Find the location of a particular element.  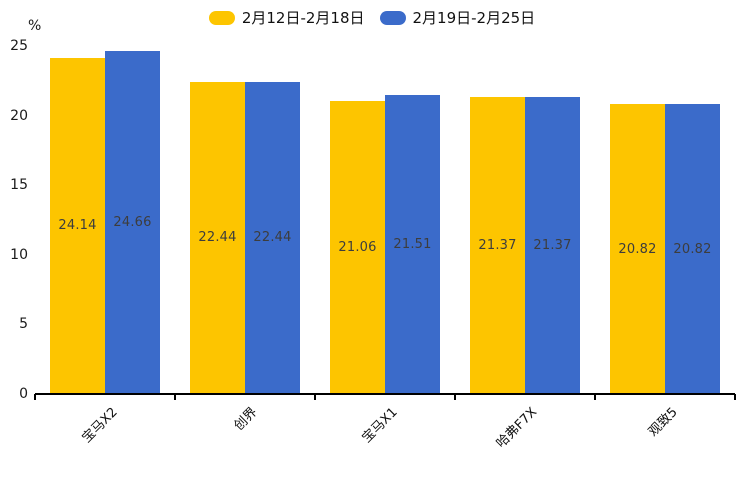

x-axis-category-label: 观致5 is located at coordinates (663, 422).